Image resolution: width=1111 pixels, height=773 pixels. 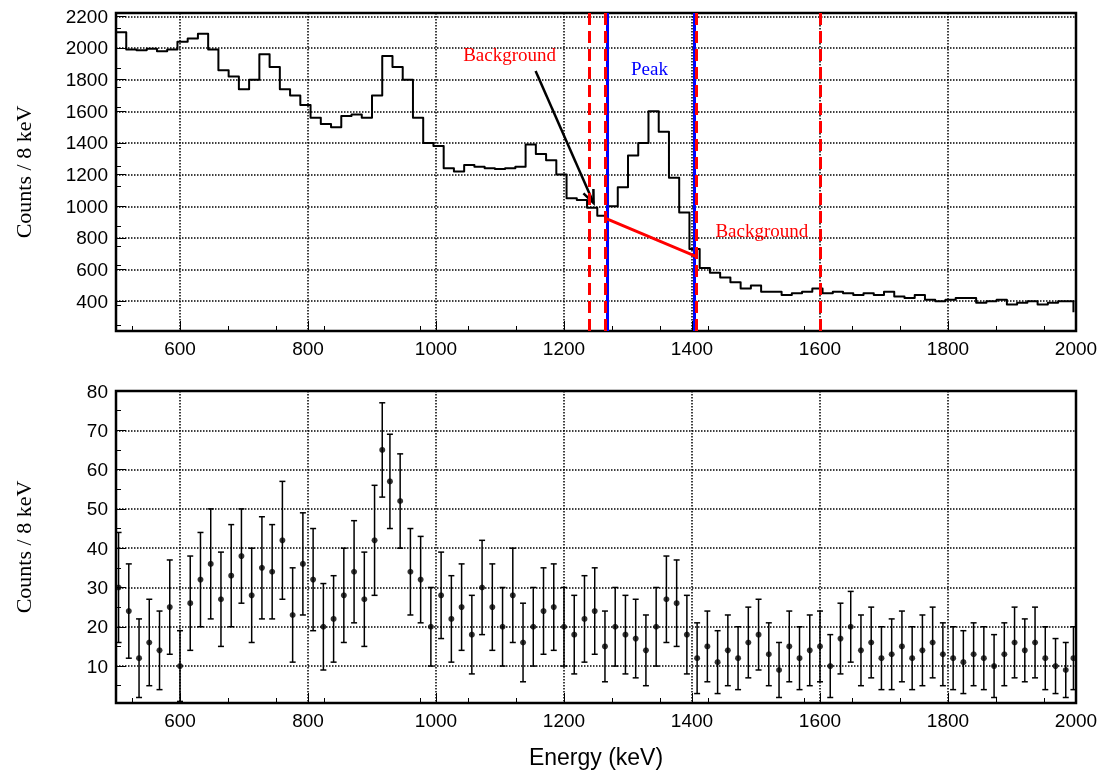 What do you see at coordinates (86, 206) in the screenshot?
I see `y-tick-label: 1000` at bounding box center [86, 206].